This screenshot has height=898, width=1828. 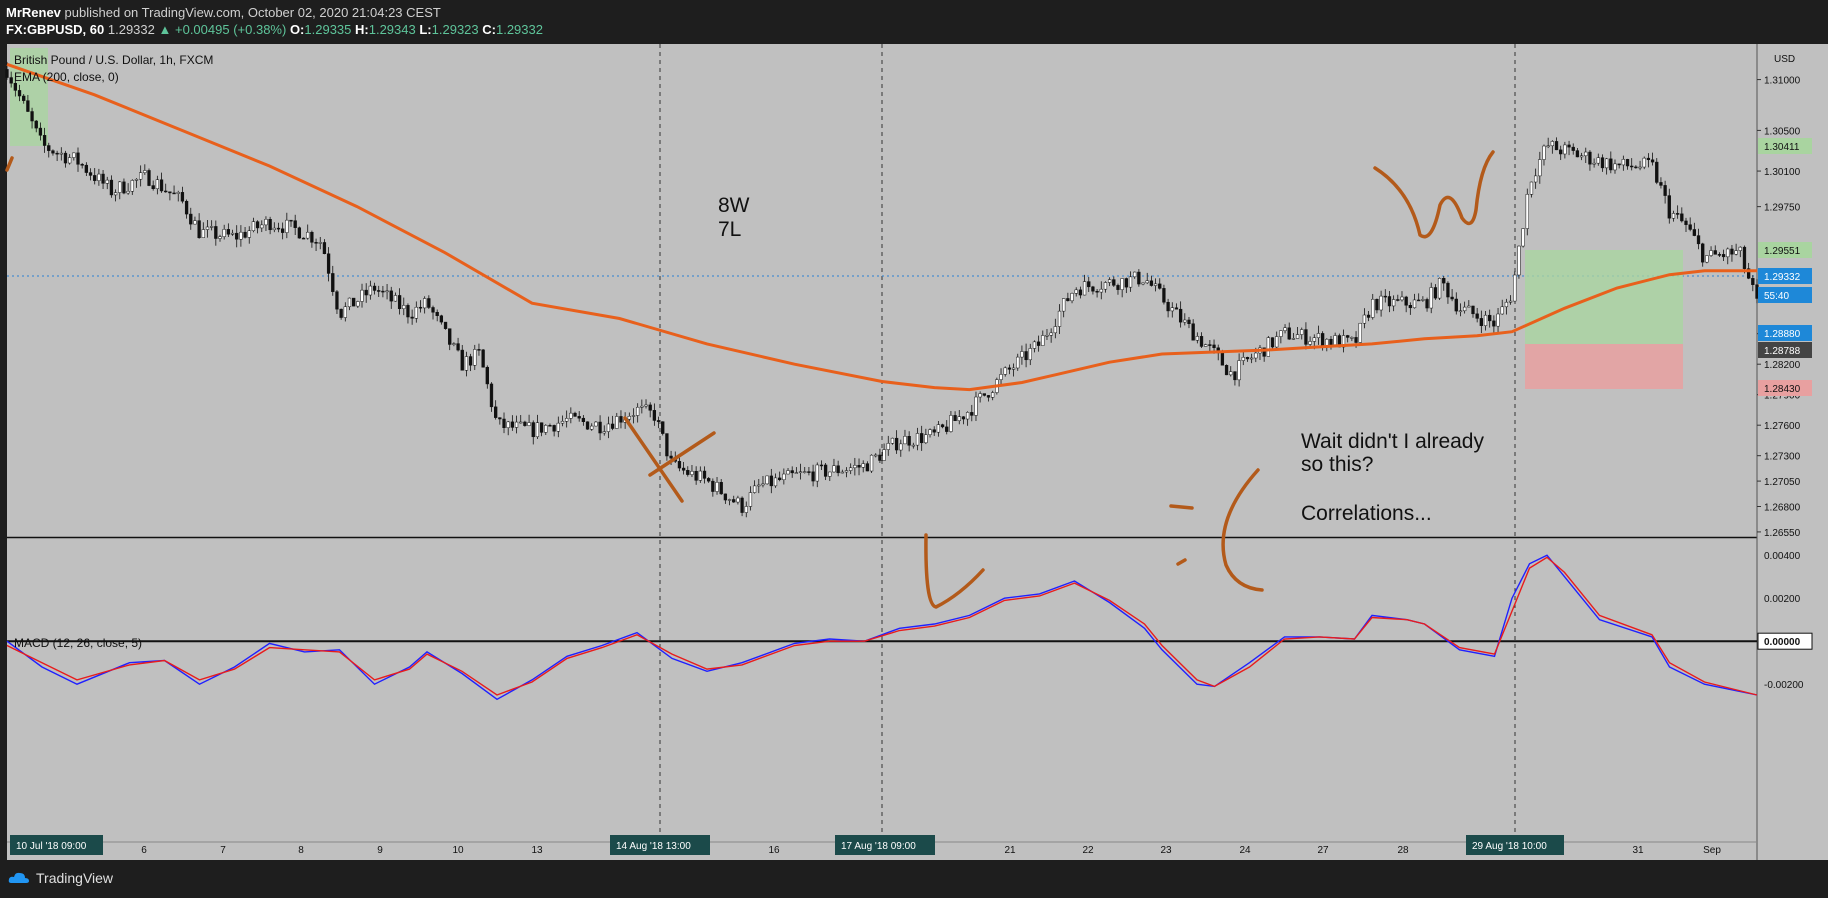 I want to click on price-tag-take-profit, so click(x=1785, y=146).